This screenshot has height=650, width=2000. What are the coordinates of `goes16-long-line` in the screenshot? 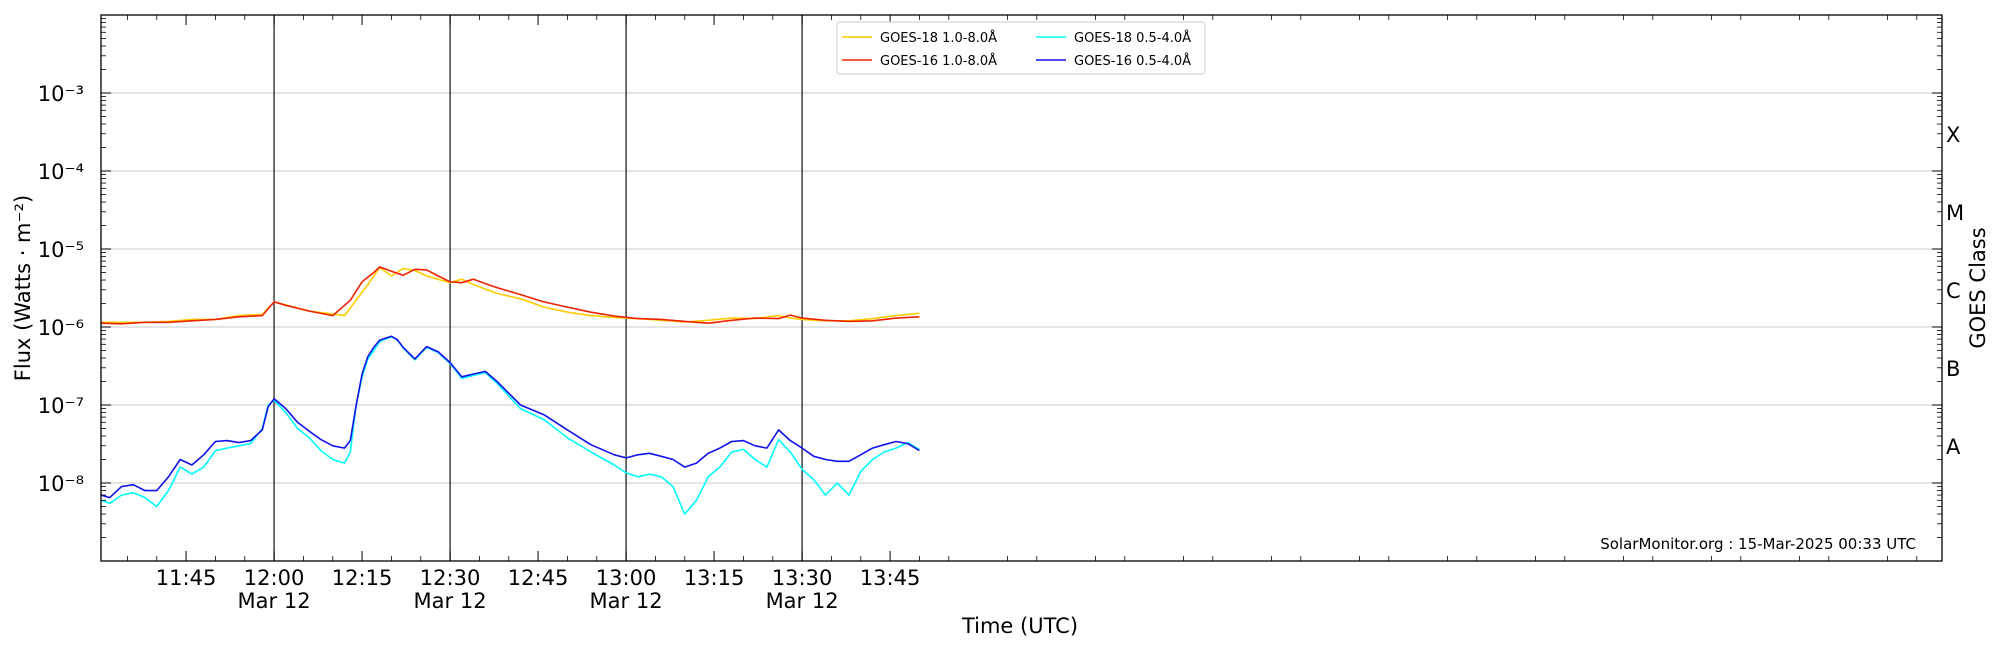 It's located at (510, 295).